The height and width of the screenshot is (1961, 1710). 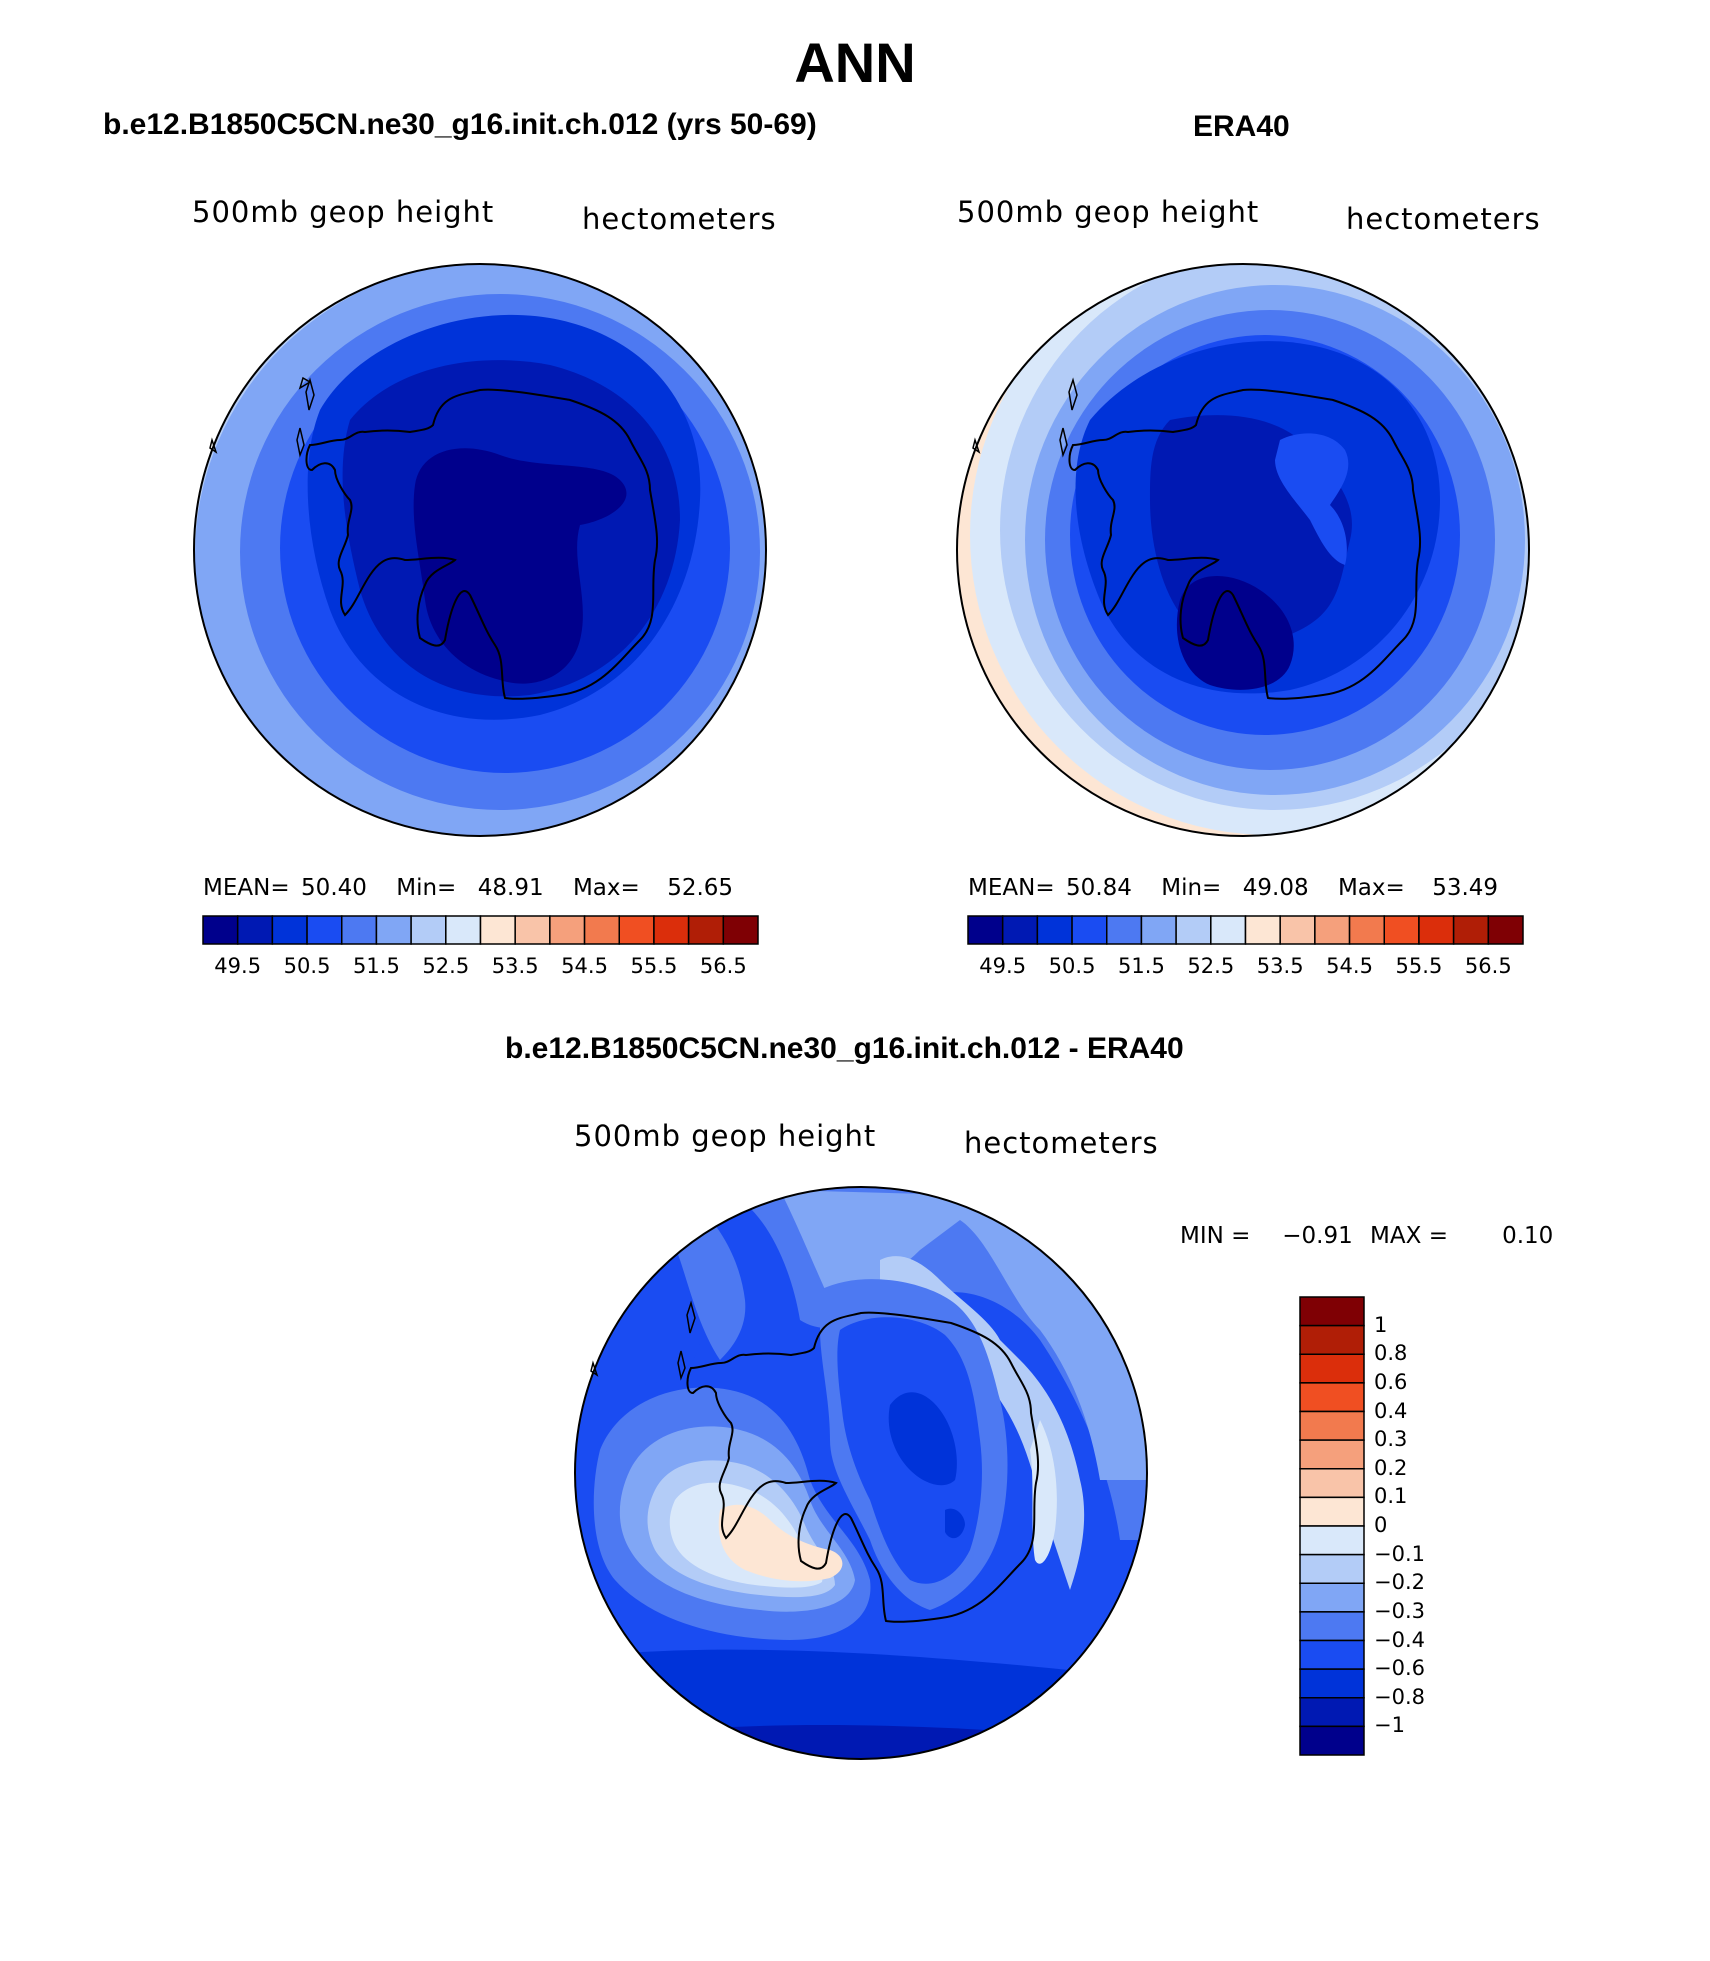 I want to click on obs-case-title: ERA40, so click(x=1241, y=126).